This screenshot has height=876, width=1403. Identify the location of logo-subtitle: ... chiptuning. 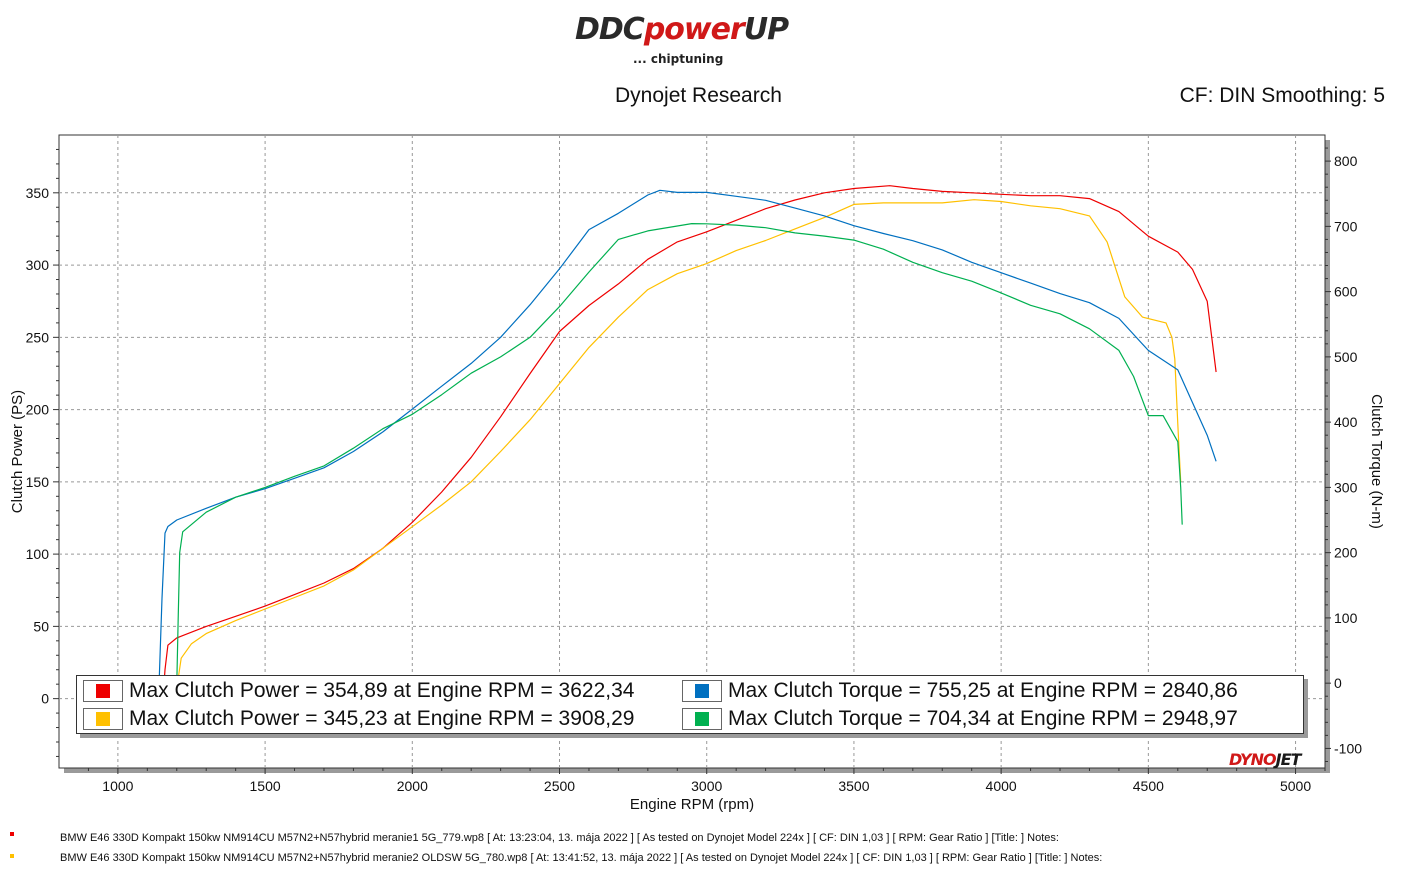
(678, 59).